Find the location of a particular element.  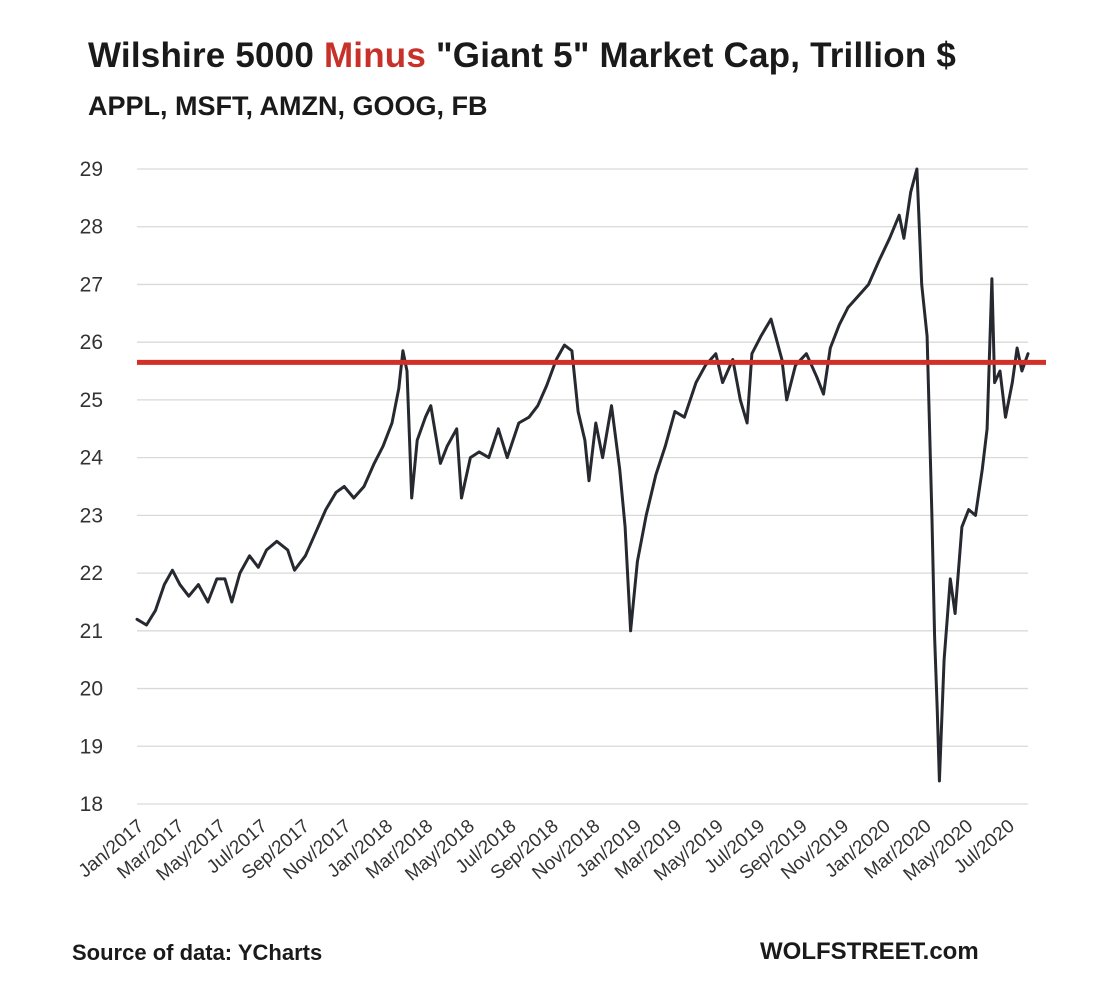

y-tick-label: 23 is located at coordinates (91, 515).